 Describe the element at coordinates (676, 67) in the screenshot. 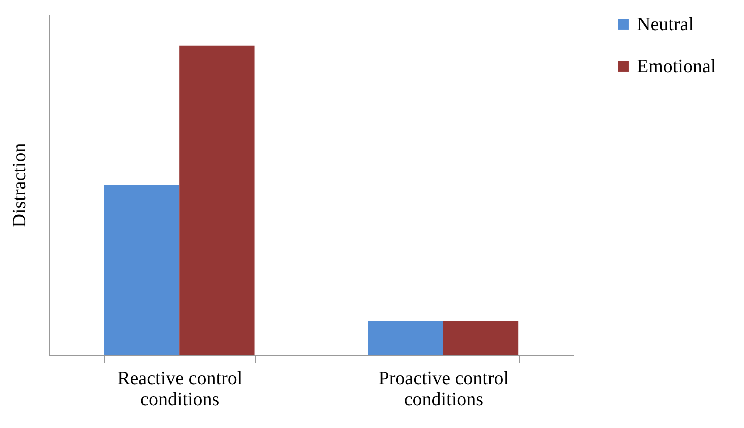

I see `legend-label: Emotional` at that location.